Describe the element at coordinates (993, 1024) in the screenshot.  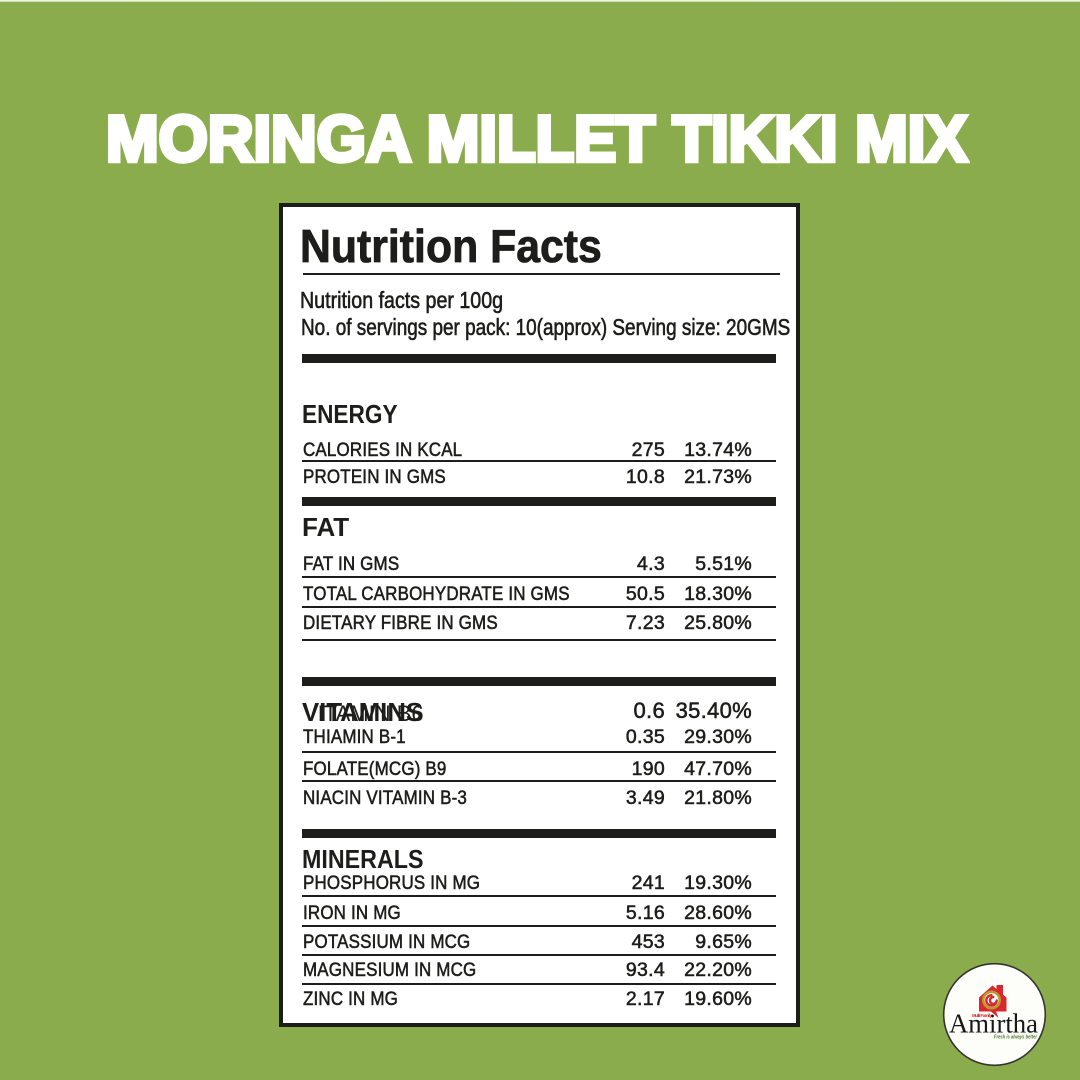
I see `svg-text: Amirtha` at that location.